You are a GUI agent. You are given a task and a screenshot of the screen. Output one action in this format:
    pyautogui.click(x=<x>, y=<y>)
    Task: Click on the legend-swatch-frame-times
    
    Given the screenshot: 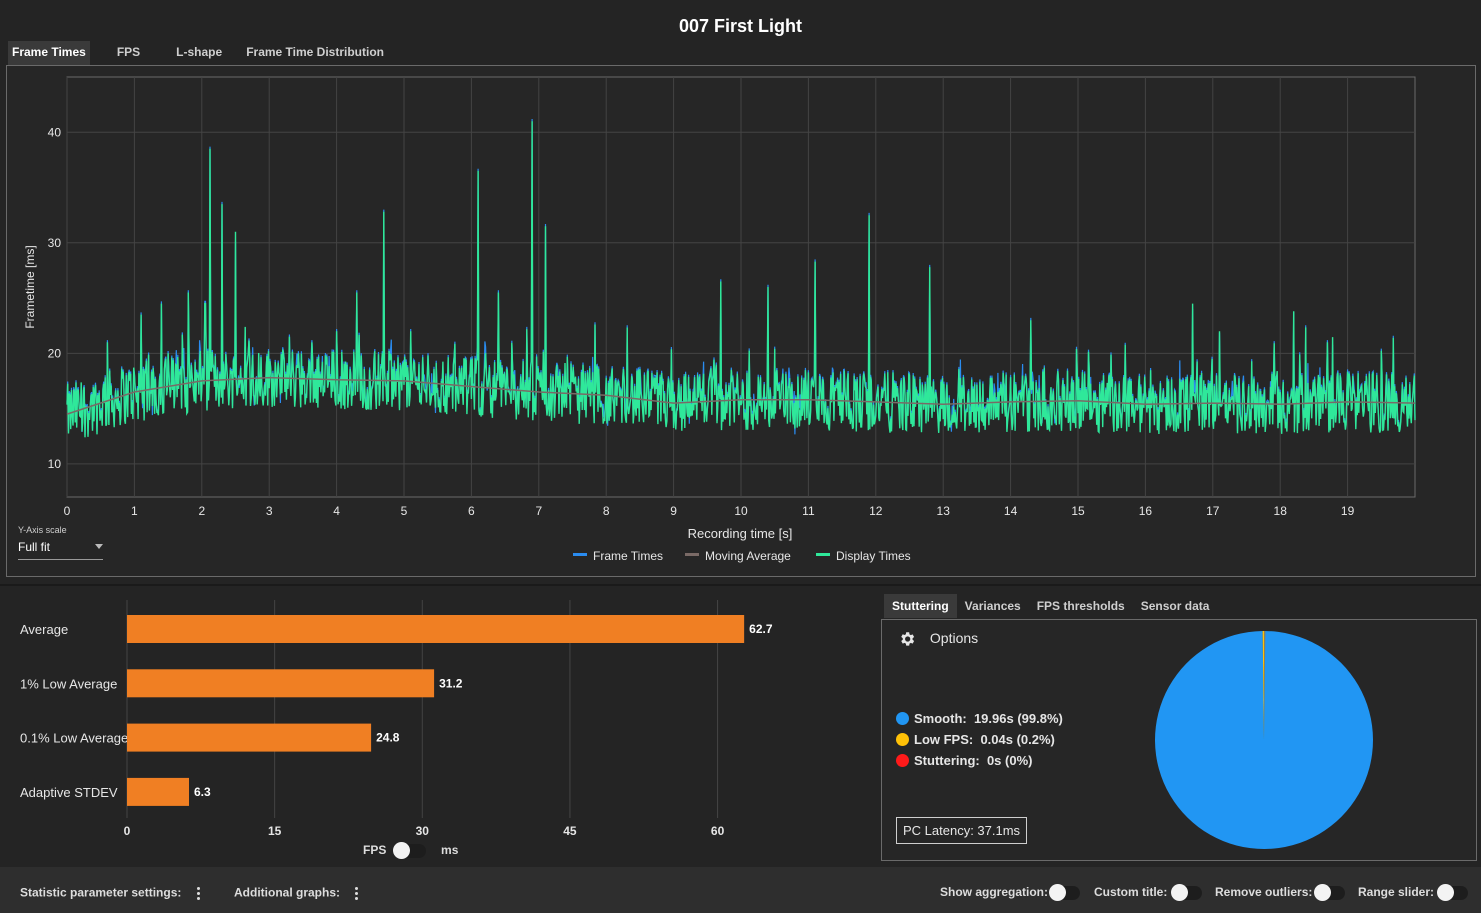 What is the action you would take?
    pyautogui.click(x=580, y=554)
    